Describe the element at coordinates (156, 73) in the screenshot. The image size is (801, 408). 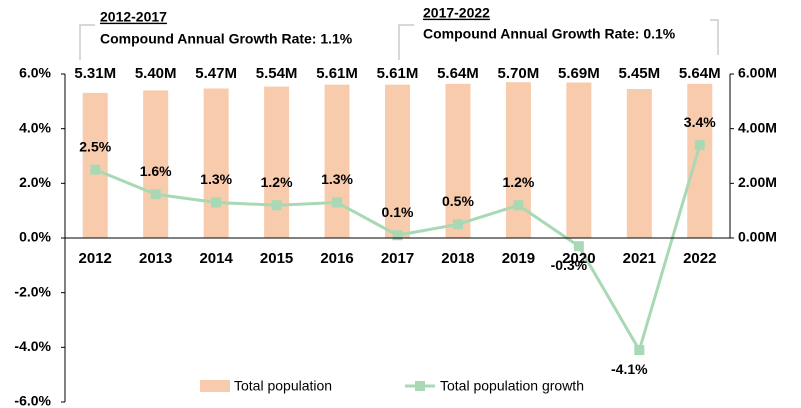
I see `bar-label: 5.40M` at that location.